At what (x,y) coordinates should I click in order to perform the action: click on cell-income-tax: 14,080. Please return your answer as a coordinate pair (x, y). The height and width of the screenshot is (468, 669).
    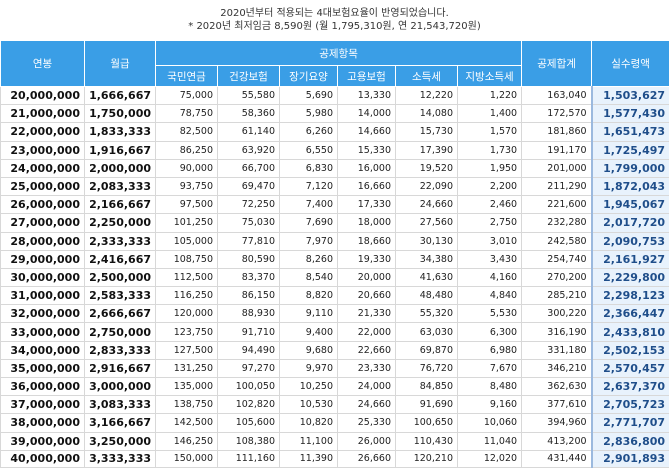
    Looking at the image, I should click on (427, 114).